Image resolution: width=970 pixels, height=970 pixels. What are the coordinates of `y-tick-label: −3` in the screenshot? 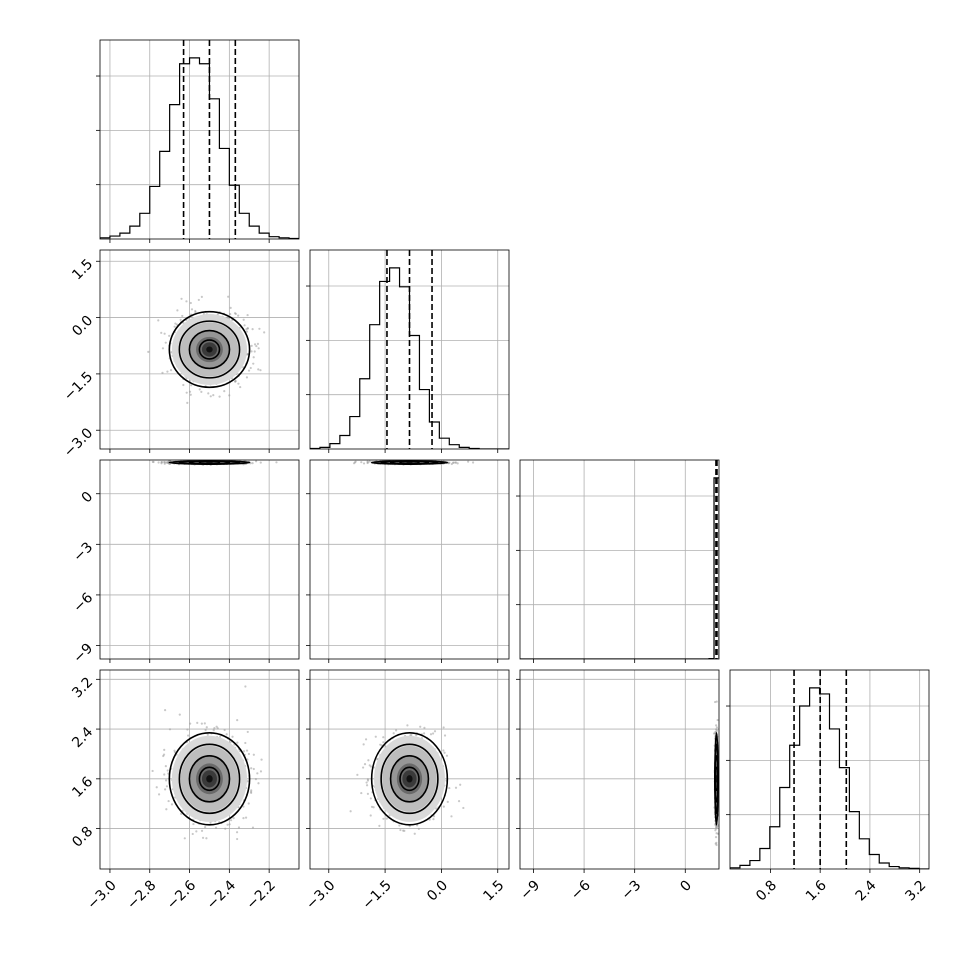 It's located at (83, 552).